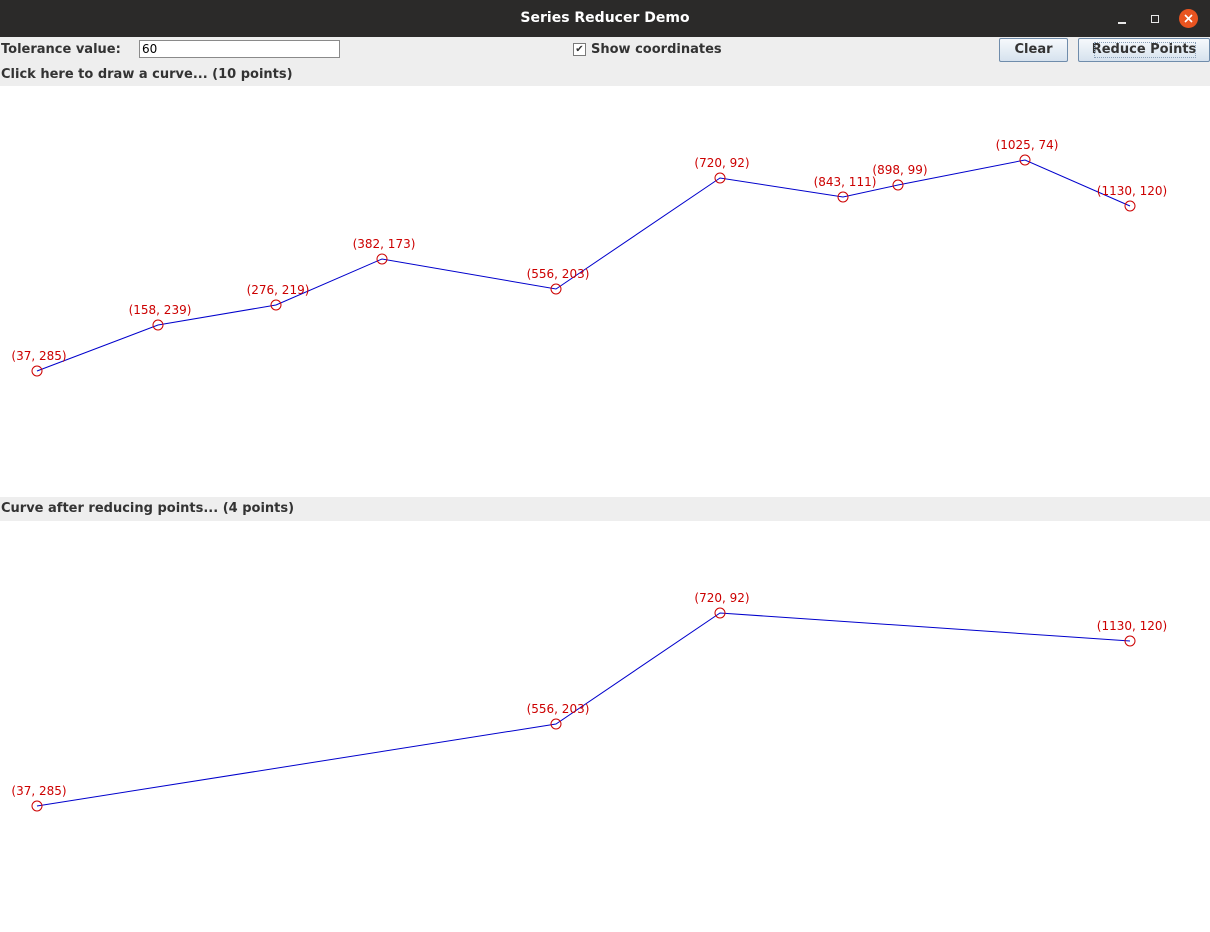  I want to click on reduce-points-button: Reduce Points, so click(1144, 50).